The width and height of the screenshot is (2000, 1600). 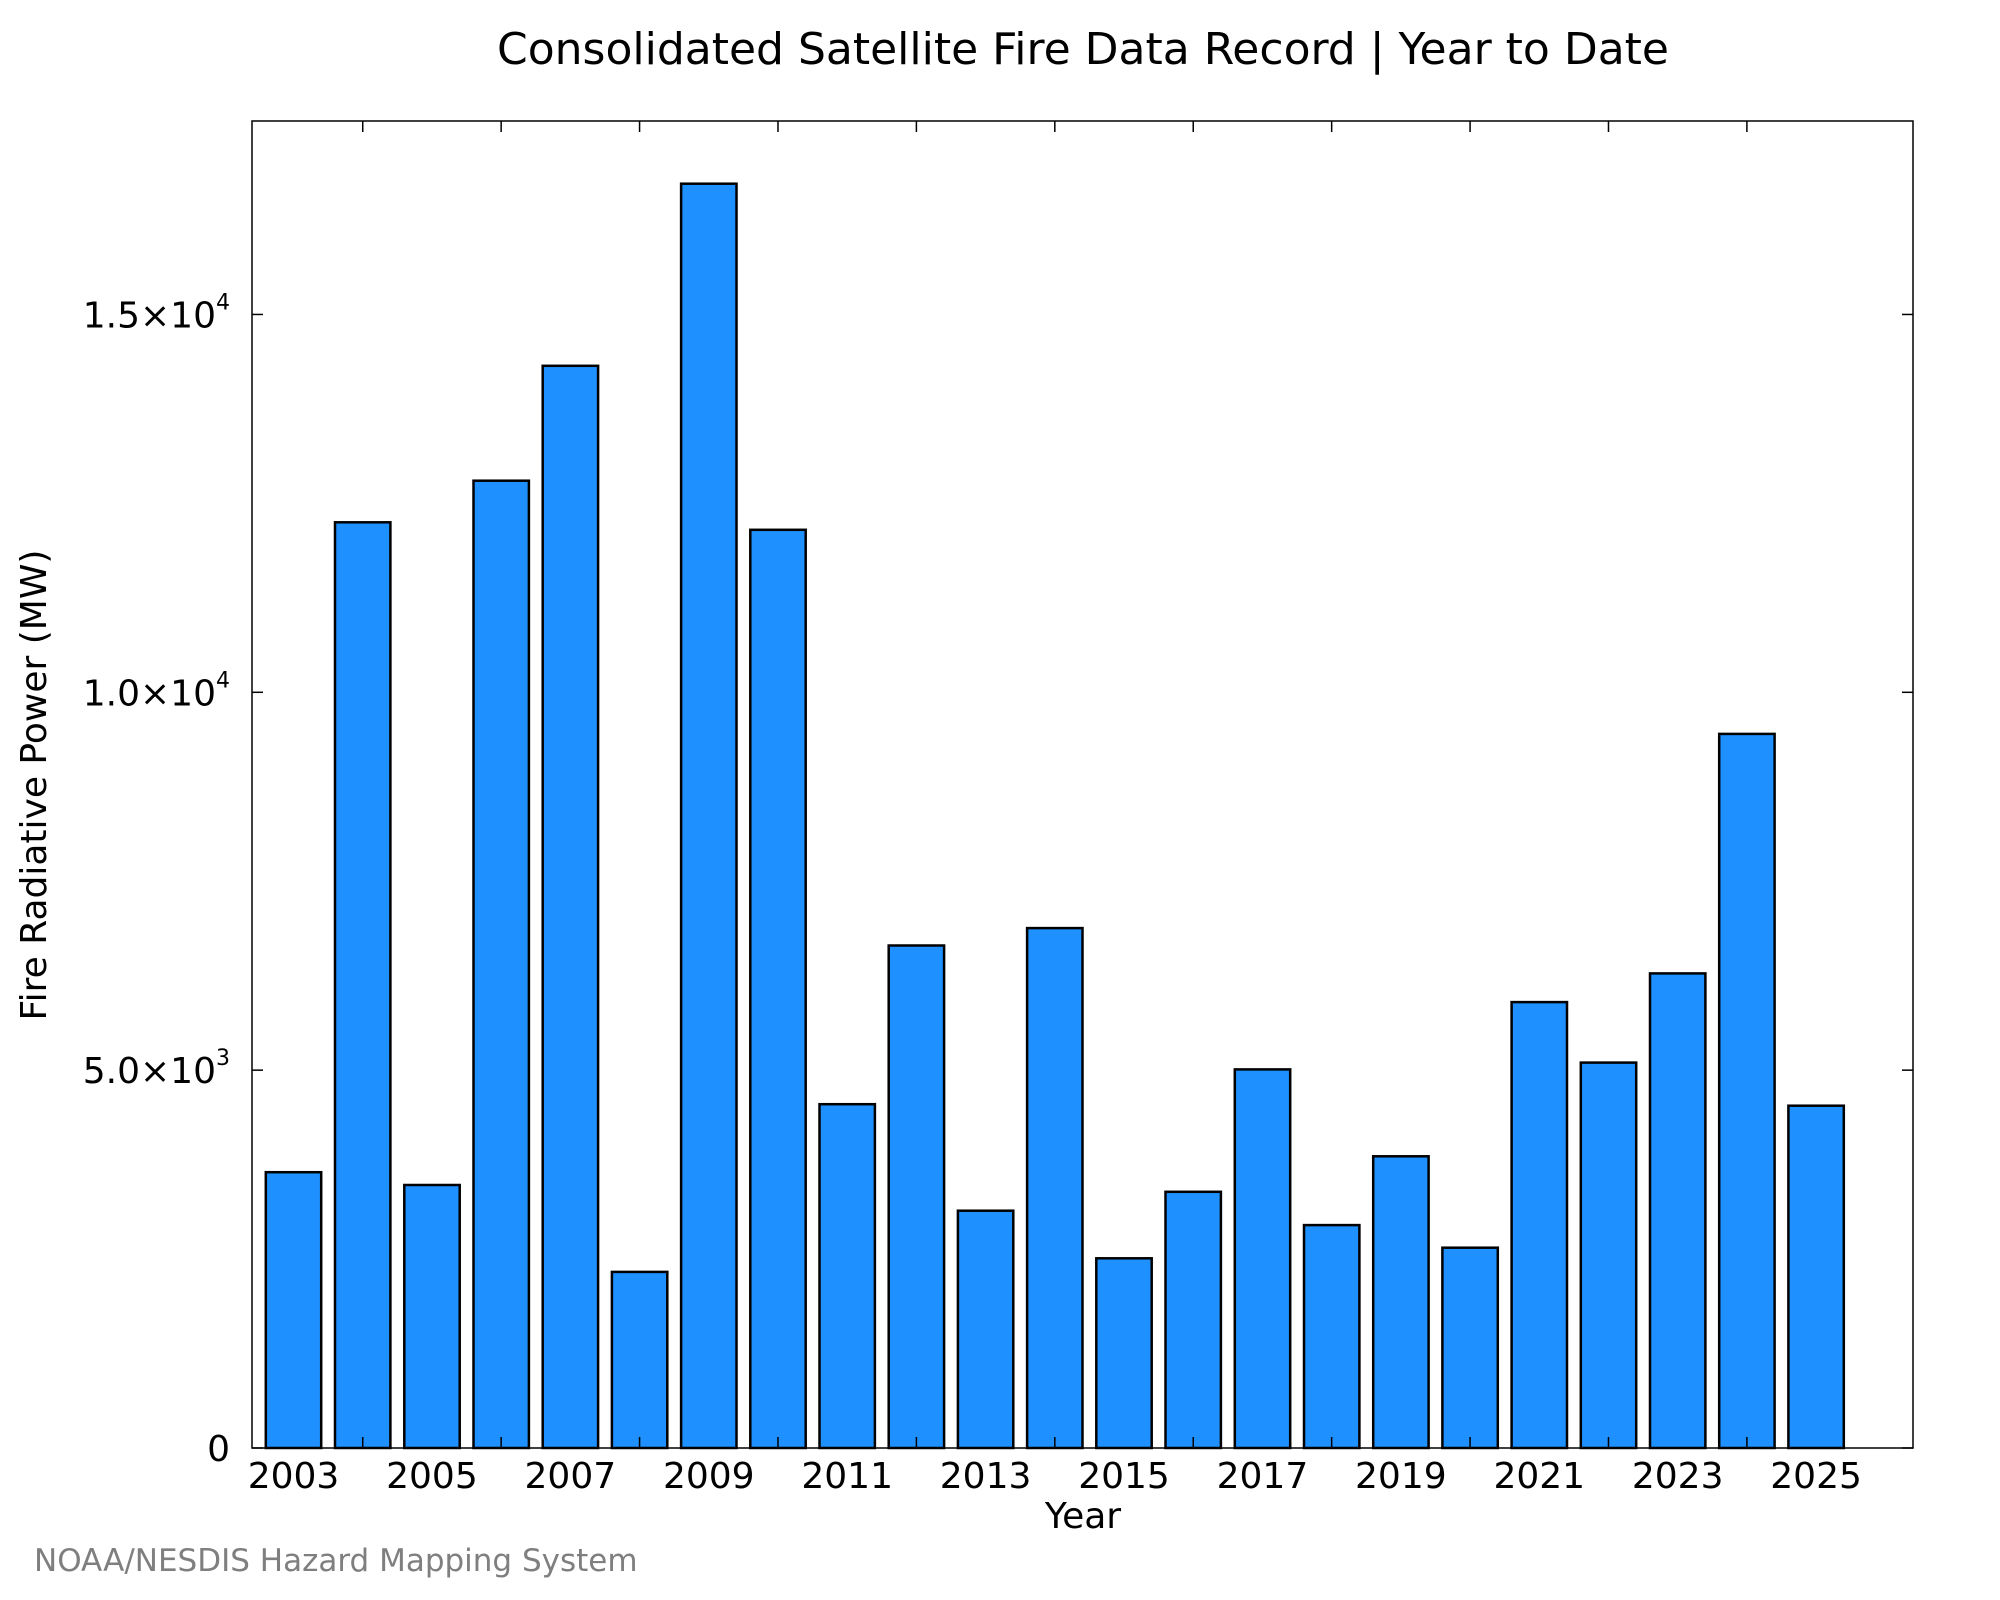 I want to click on x-tick-label: 2005, so click(x=432, y=1476).